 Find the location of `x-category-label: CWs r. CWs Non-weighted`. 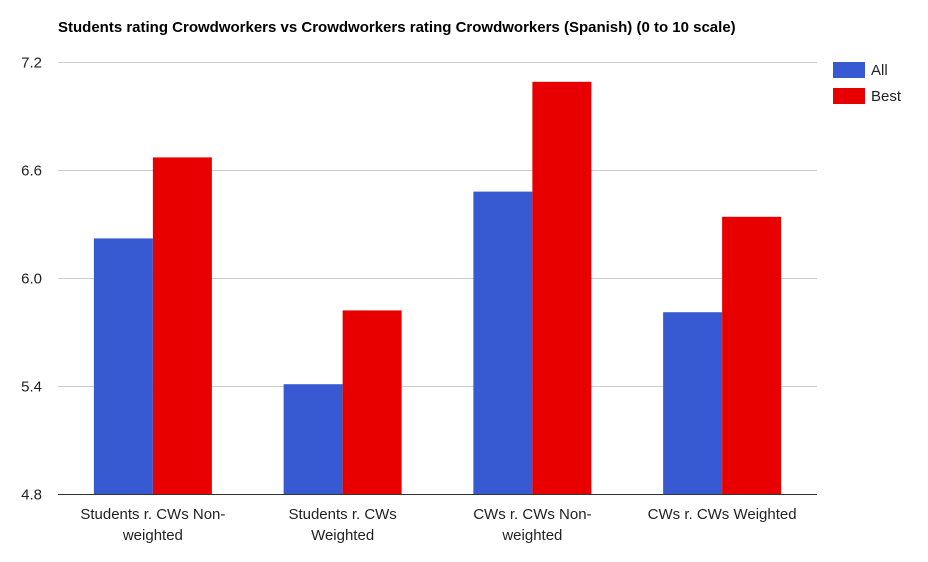

x-category-label: CWs r. CWs Non-weighted is located at coordinates (532, 525).